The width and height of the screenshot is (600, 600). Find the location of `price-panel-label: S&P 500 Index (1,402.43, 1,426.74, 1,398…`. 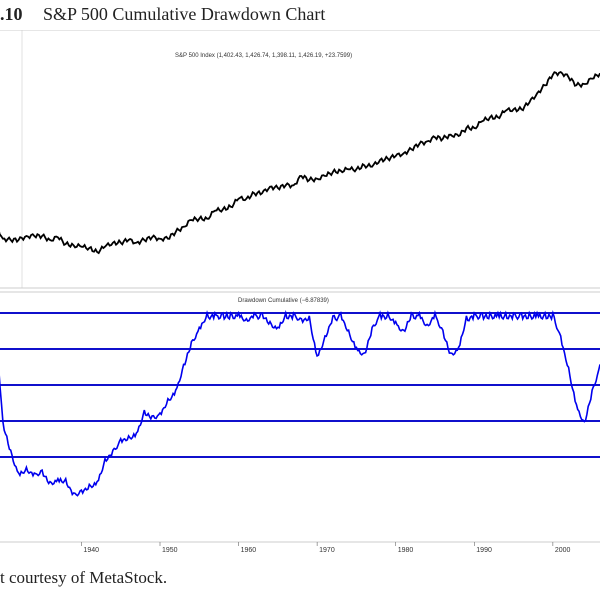

price-panel-label: S&P 500 Index (1,402.43, 1,426.74, 1,398… is located at coordinates (263, 56).